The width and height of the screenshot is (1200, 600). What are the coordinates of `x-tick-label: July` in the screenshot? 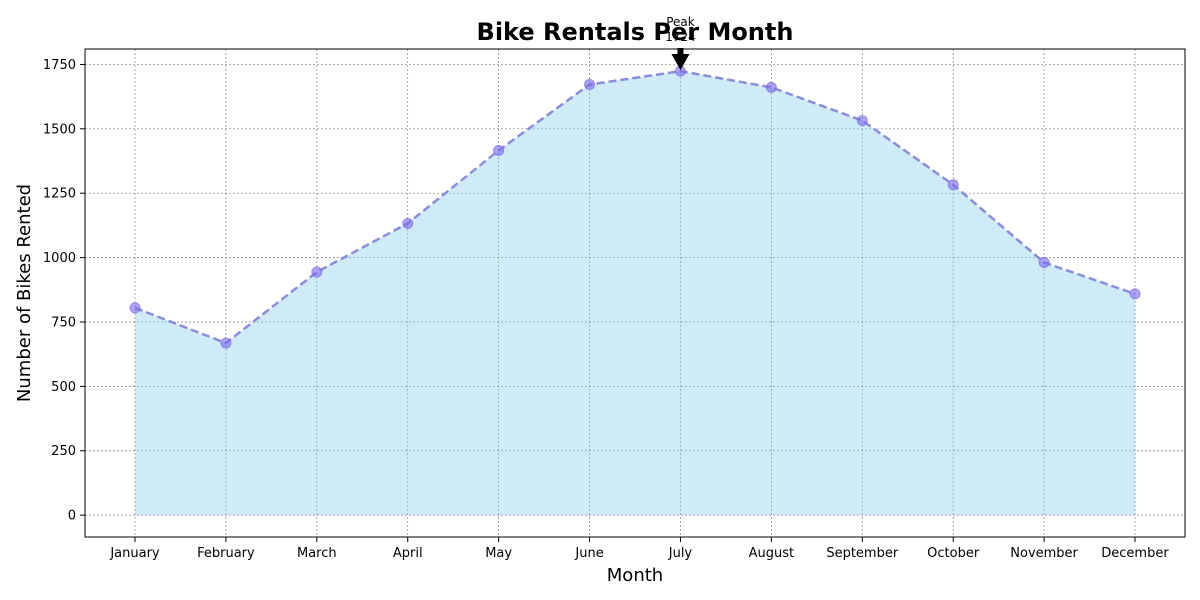 It's located at (680, 553).